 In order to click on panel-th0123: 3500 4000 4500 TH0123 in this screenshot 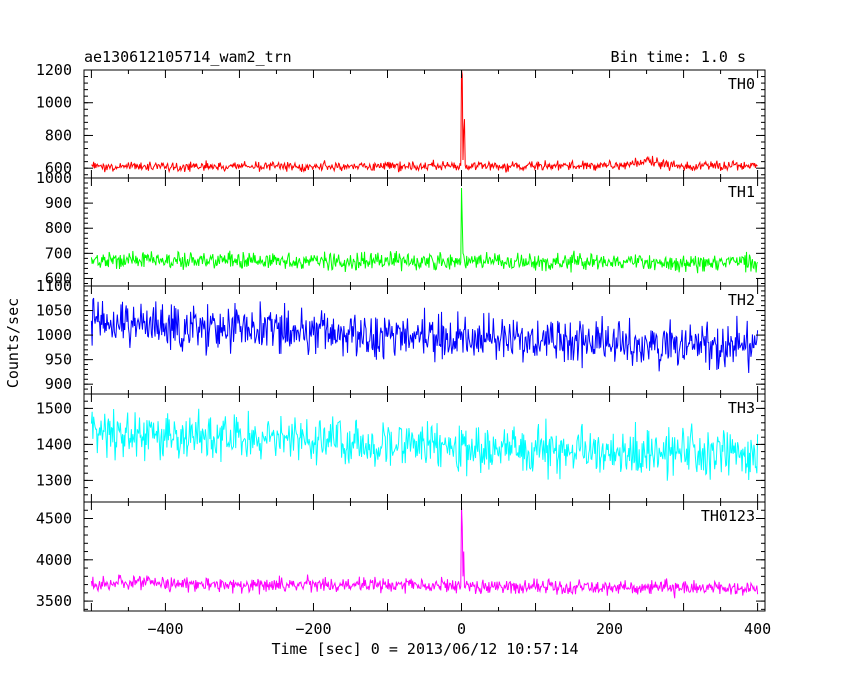, I will do `click(401, 556)`.